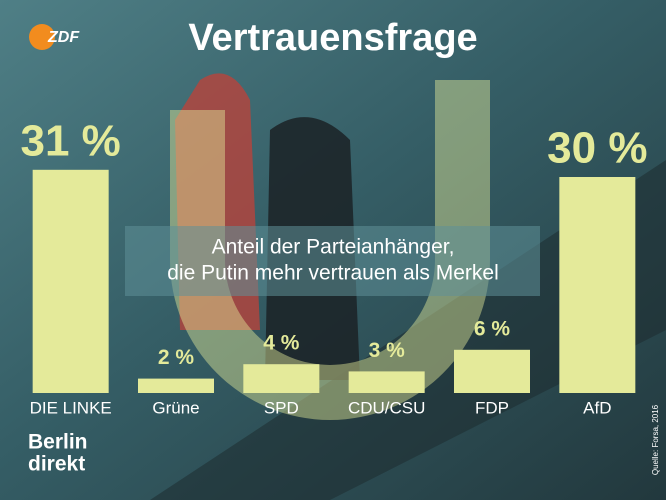 This screenshot has height=500, width=666. Describe the element at coordinates (597, 407) in the screenshot. I see `x-tick-label: AfD` at that location.